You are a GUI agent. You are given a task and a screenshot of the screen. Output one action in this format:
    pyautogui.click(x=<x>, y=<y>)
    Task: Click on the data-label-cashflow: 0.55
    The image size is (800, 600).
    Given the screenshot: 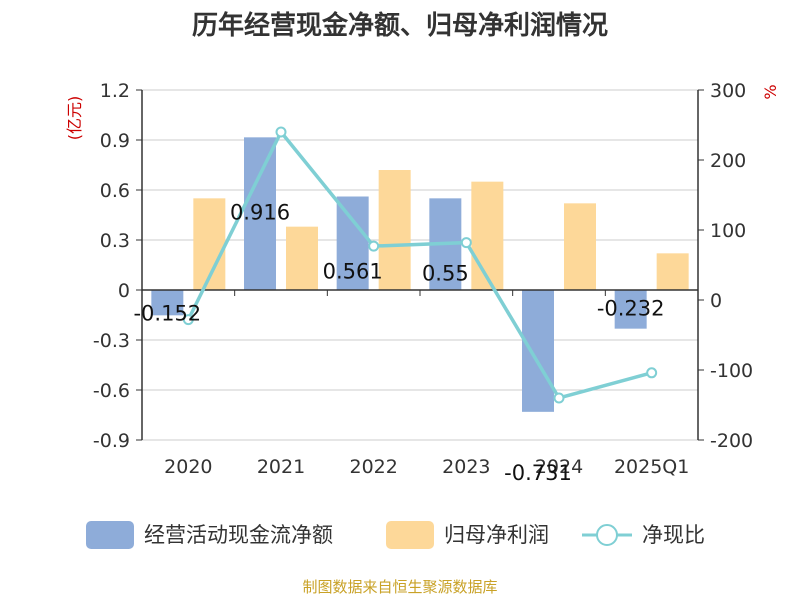 What is the action you would take?
    pyautogui.click(x=445, y=273)
    